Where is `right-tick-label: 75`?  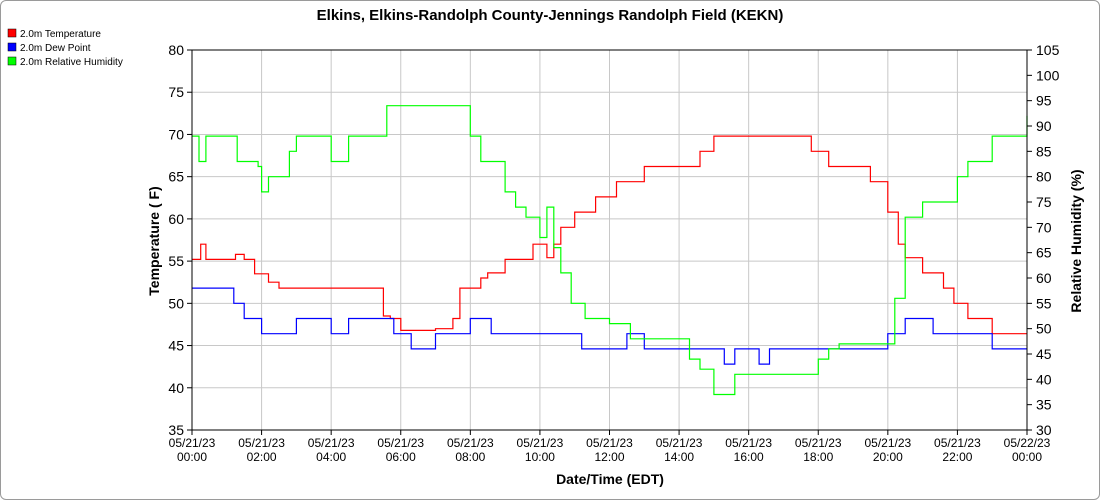
right-tick-label: 75 is located at coordinates (1044, 202).